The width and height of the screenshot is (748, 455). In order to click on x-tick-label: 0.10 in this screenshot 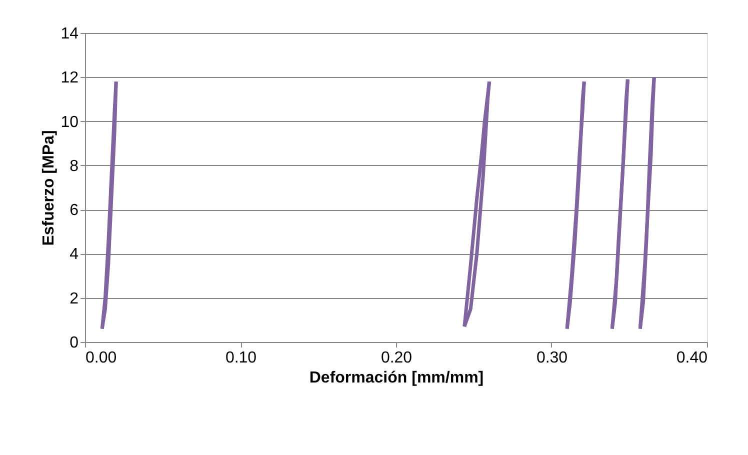, I will do `click(241, 358)`.